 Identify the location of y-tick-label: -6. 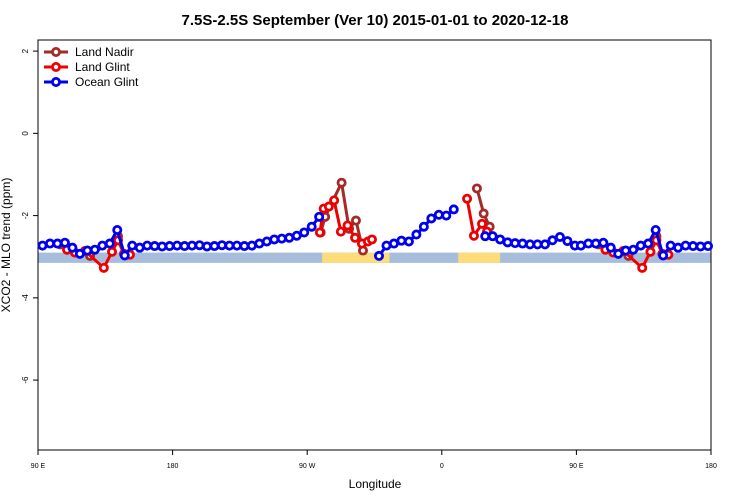
(25, 380).